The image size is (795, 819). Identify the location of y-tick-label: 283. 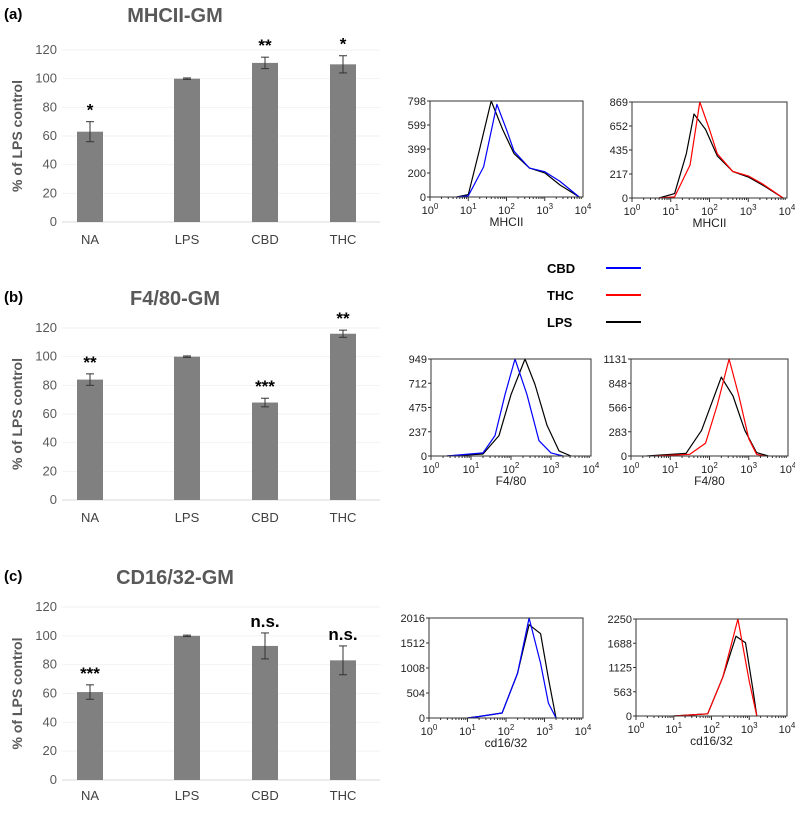
(618, 433).